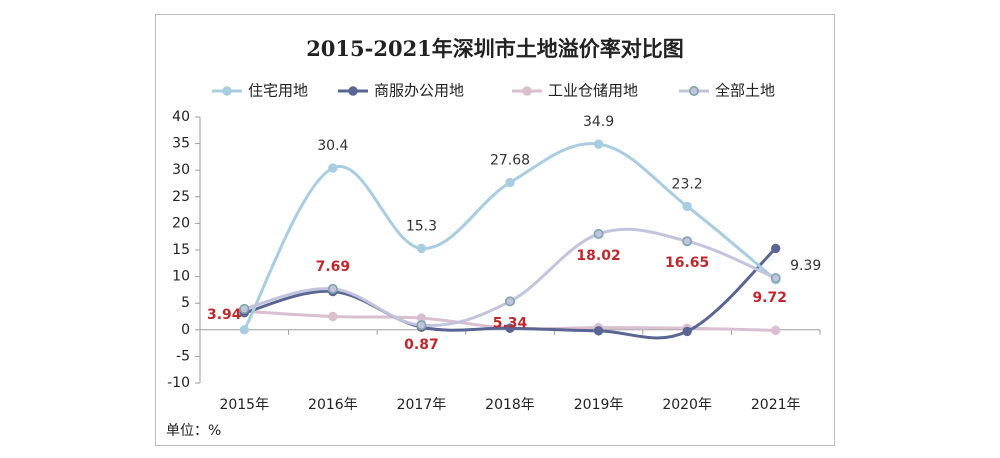 This screenshot has height=458, width=1000. I want to click on x-tick-label: 2016年, so click(333, 405).